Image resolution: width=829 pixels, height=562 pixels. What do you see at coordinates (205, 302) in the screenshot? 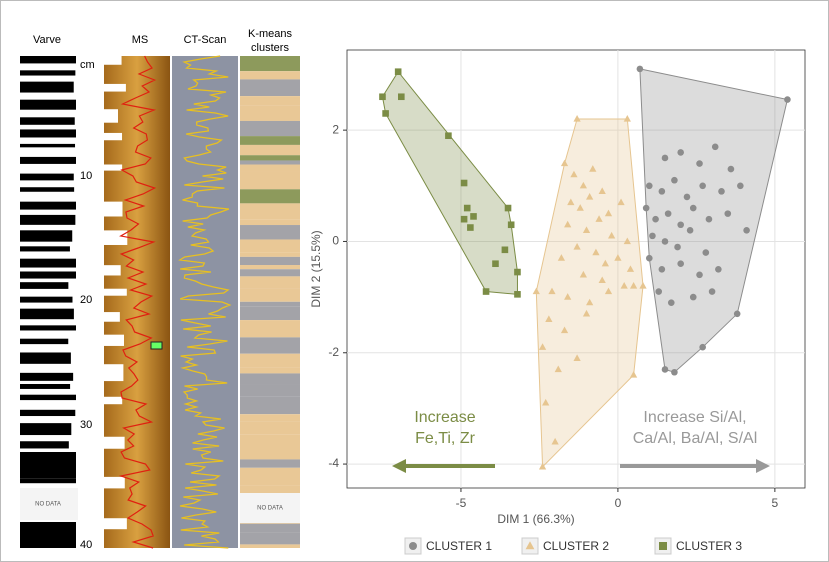
I see `ct-curve` at bounding box center [205, 302].